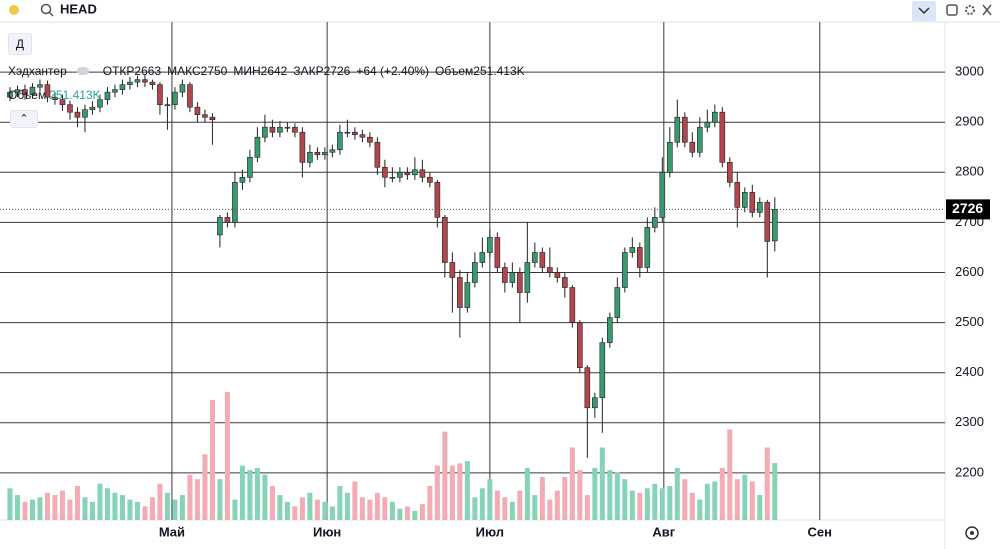 The width and height of the screenshot is (1000, 549). Describe the element at coordinates (337, 71) in the screenshot. I see `legend-value: 2726` at that location.